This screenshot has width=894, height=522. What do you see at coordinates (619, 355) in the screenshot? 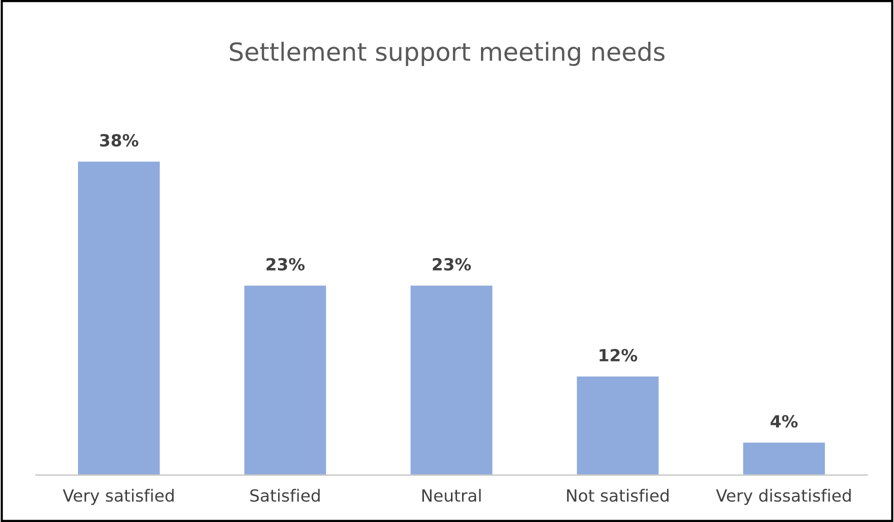
I see `data-label: 12%` at bounding box center [619, 355].